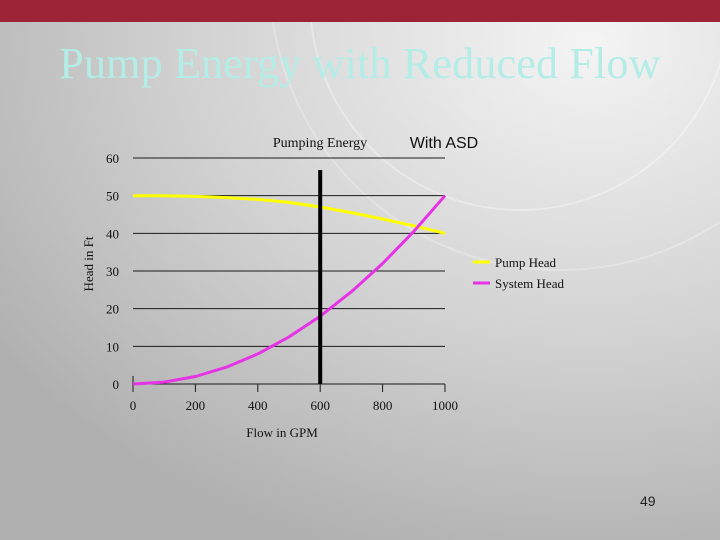  What do you see at coordinates (112, 158) in the screenshot?
I see `y-tick-label: 60` at bounding box center [112, 158].